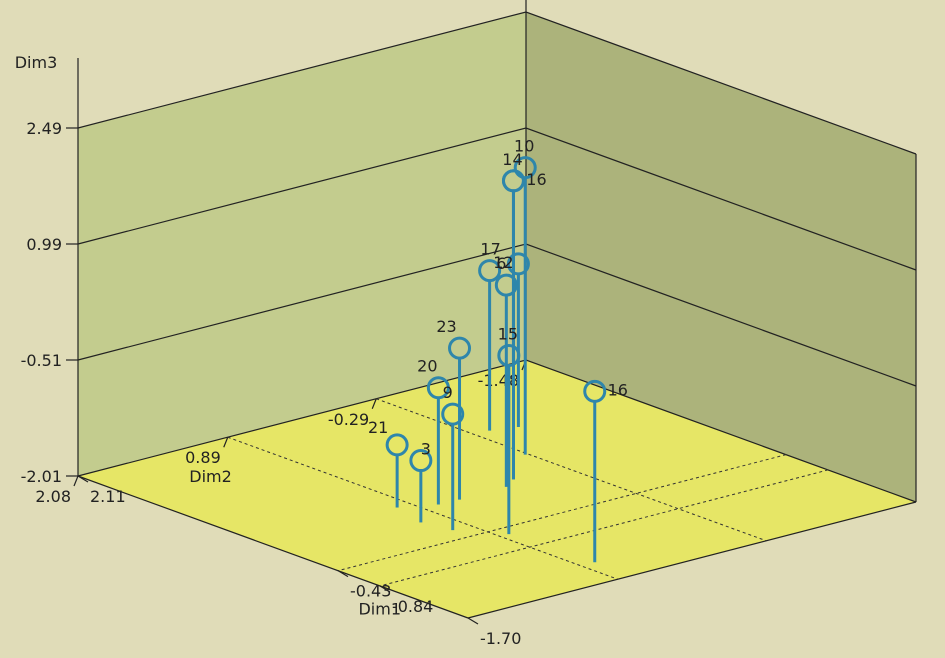 Image resolution: width=945 pixels, height=658 pixels. I want to click on data-point-label: 20, so click(427, 366).